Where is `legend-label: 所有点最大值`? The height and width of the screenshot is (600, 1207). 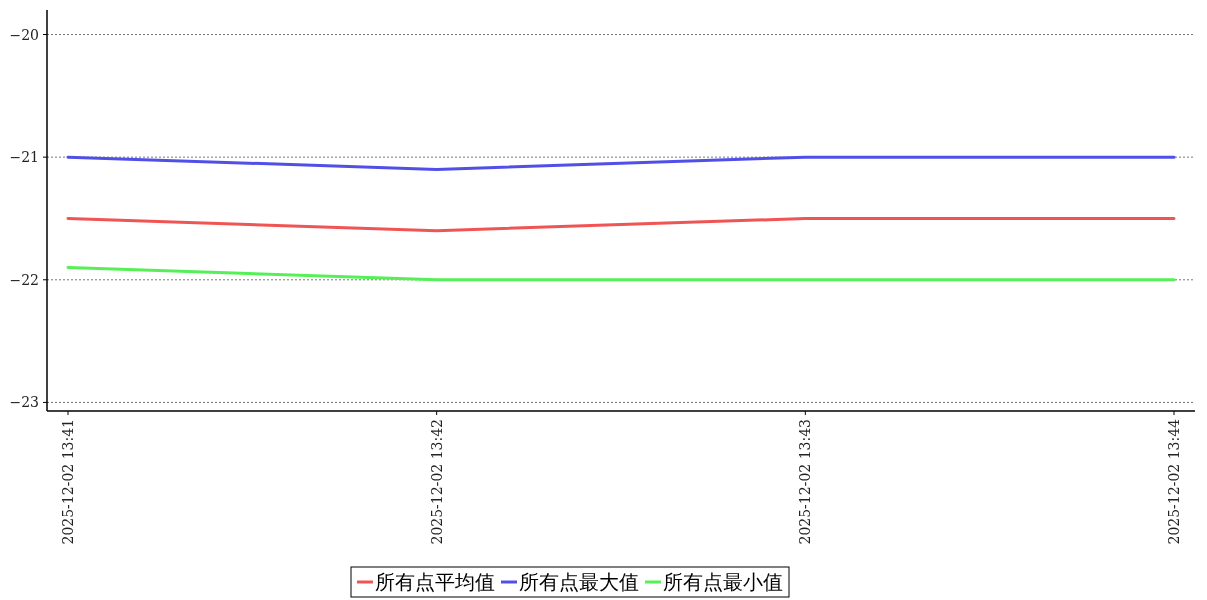
legend-label: 所有点最大值 is located at coordinates (579, 582).